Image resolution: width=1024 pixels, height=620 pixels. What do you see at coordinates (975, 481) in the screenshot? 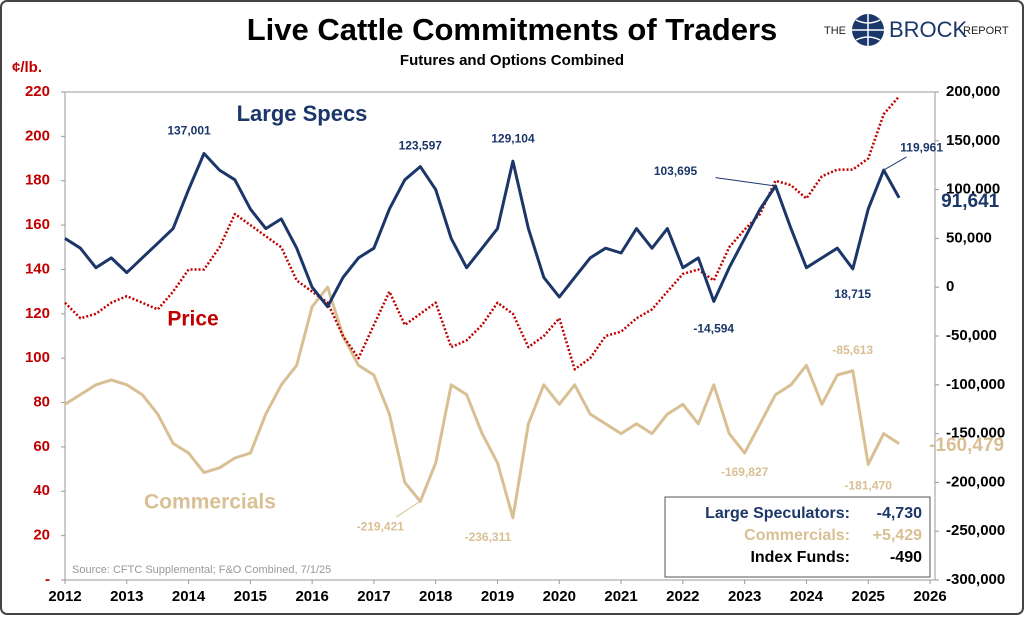
I see `y2-tick-label: -200,000` at bounding box center [975, 481].